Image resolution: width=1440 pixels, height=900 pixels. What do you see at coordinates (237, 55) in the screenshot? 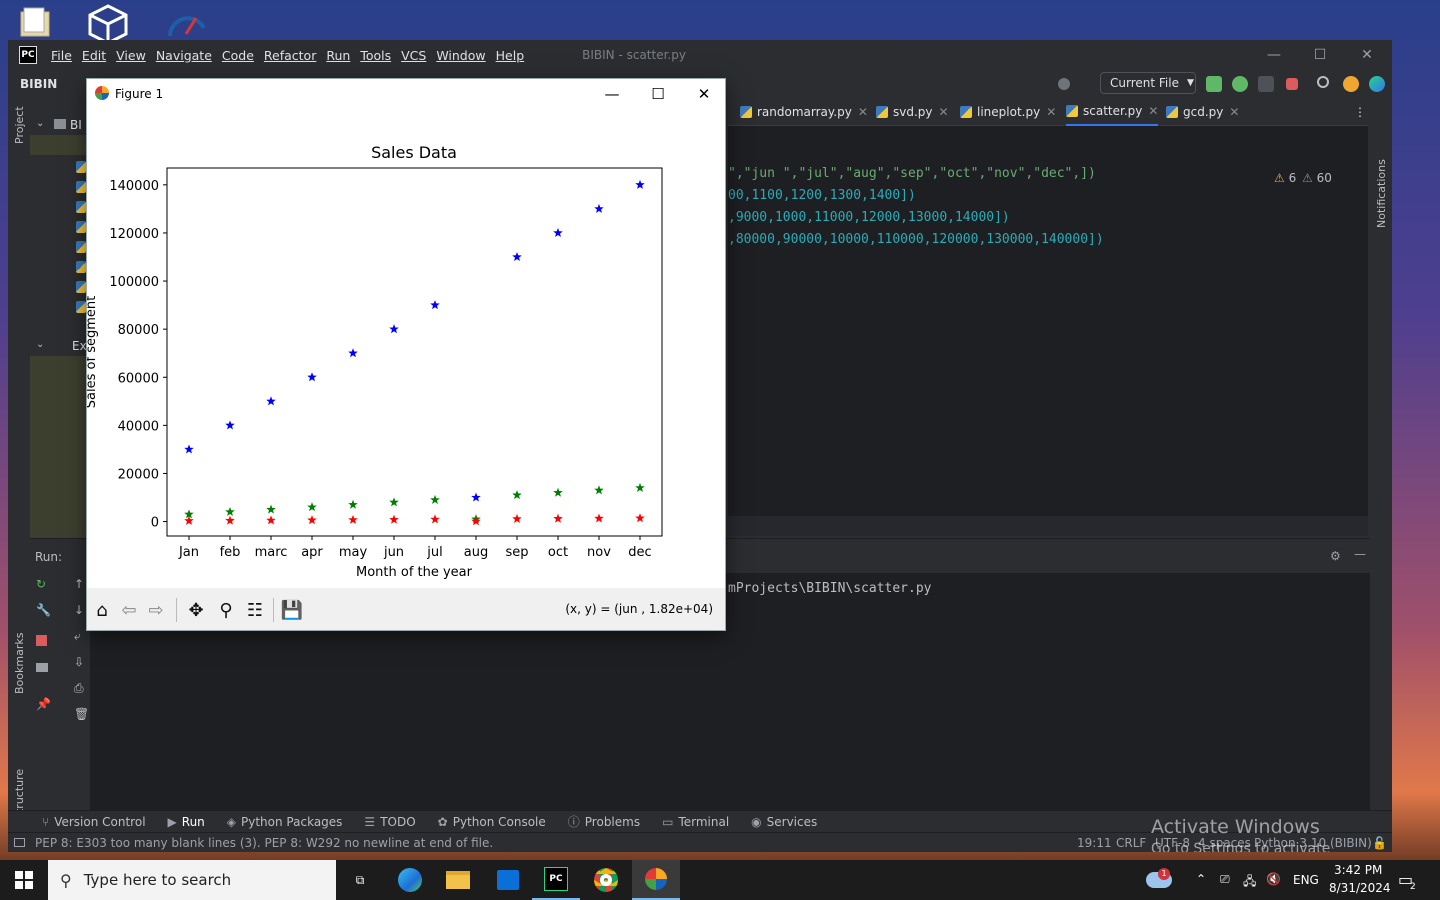
I see `menu-code: Code` at bounding box center [237, 55].